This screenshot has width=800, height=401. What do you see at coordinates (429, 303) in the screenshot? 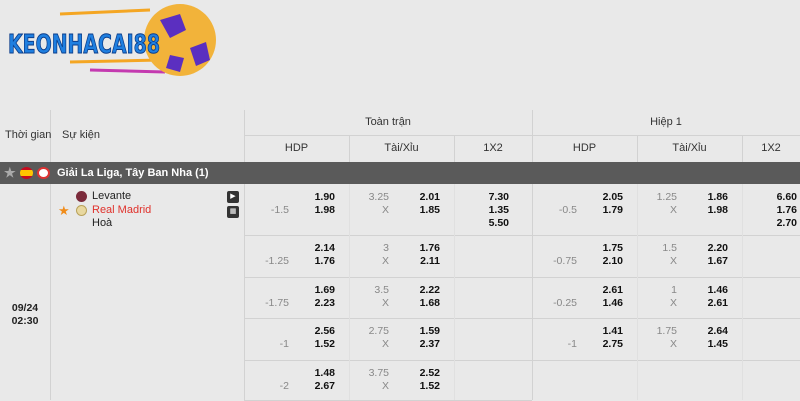
I see `ft-ou-under-odds: 1.68` at bounding box center [429, 303].